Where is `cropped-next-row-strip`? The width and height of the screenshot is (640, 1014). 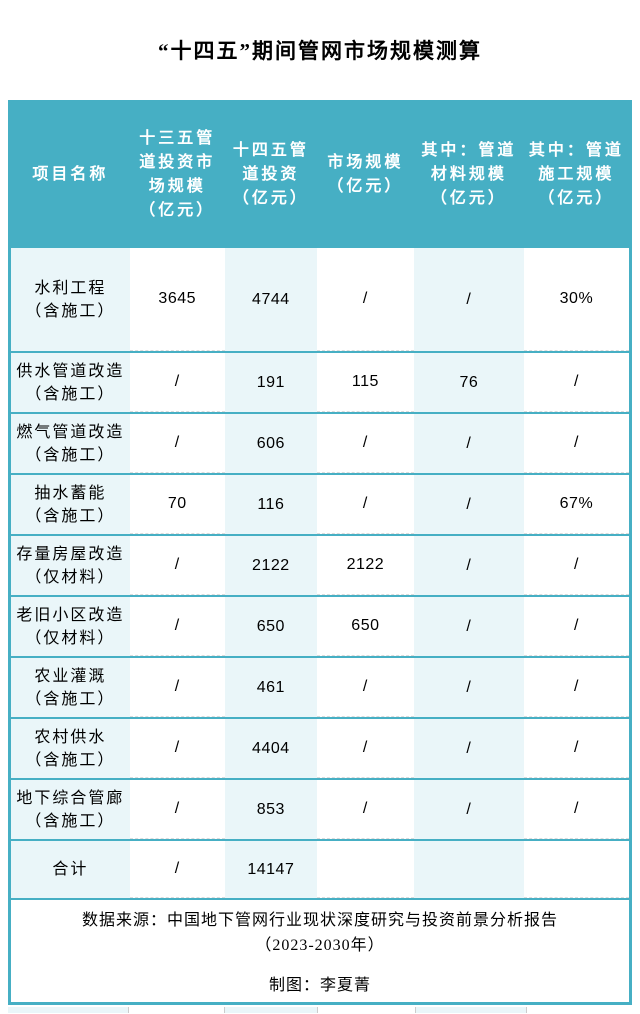 cropped-next-row-strip is located at coordinates (320, 1010).